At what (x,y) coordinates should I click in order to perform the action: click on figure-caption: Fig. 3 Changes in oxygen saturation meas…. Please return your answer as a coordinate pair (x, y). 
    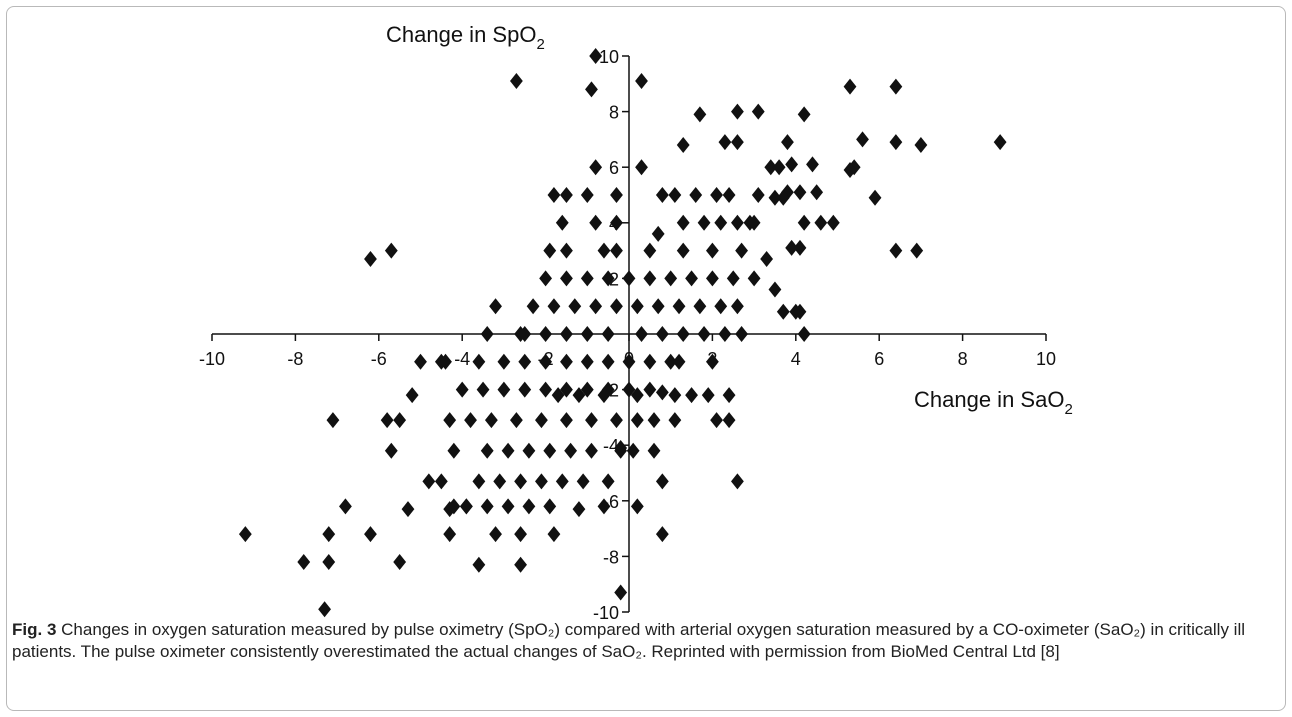
    Looking at the image, I should click on (643, 641).